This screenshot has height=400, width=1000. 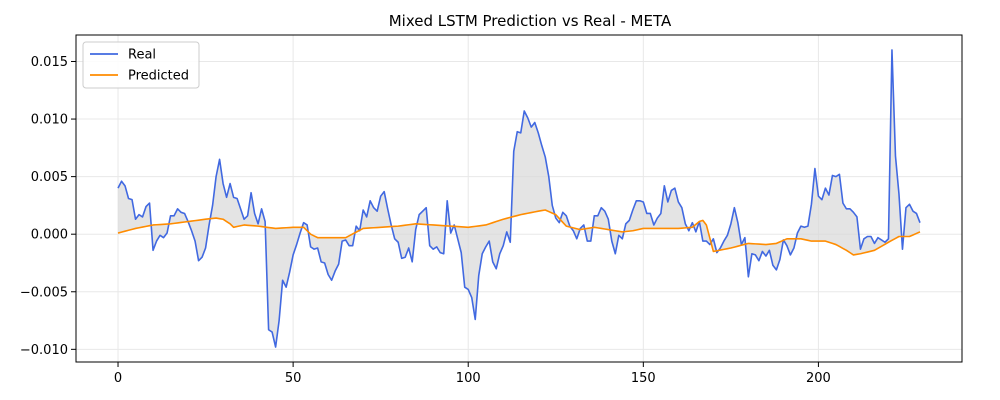 What do you see at coordinates (293, 378) in the screenshot?
I see `x-tick-label: 50` at bounding box center [293, 378].